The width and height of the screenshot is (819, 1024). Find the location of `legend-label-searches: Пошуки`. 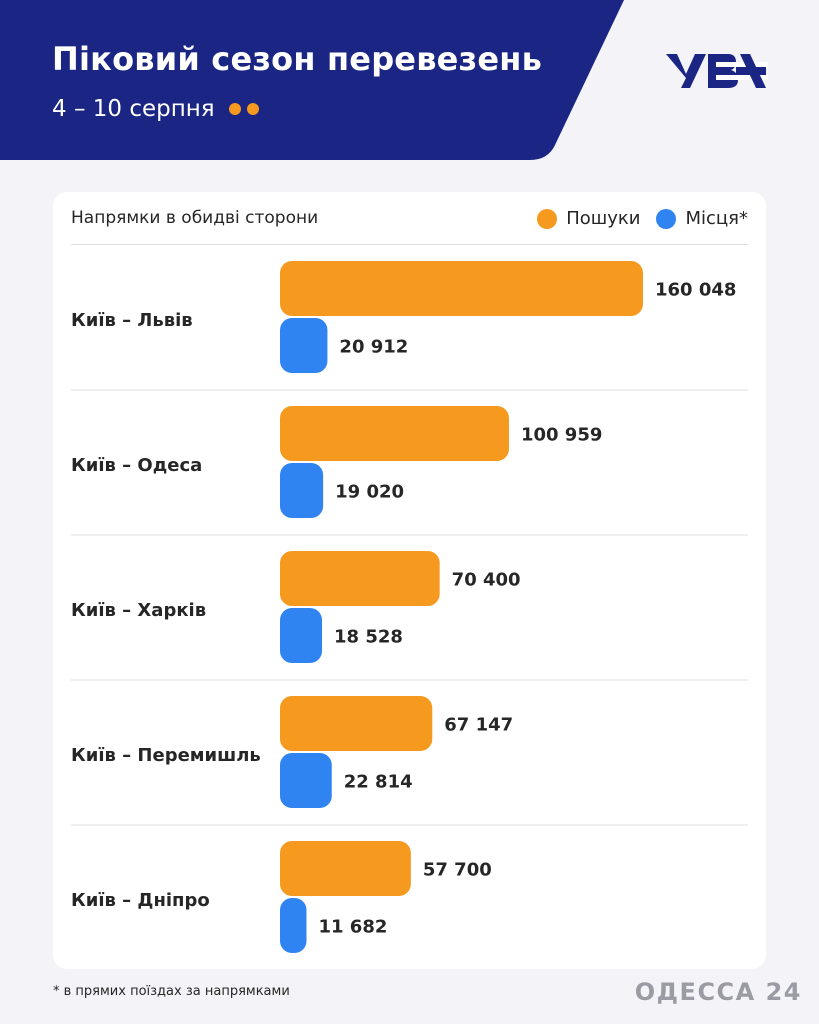

legend-label-searches: Пошуки is located at coordinates (603, 218).